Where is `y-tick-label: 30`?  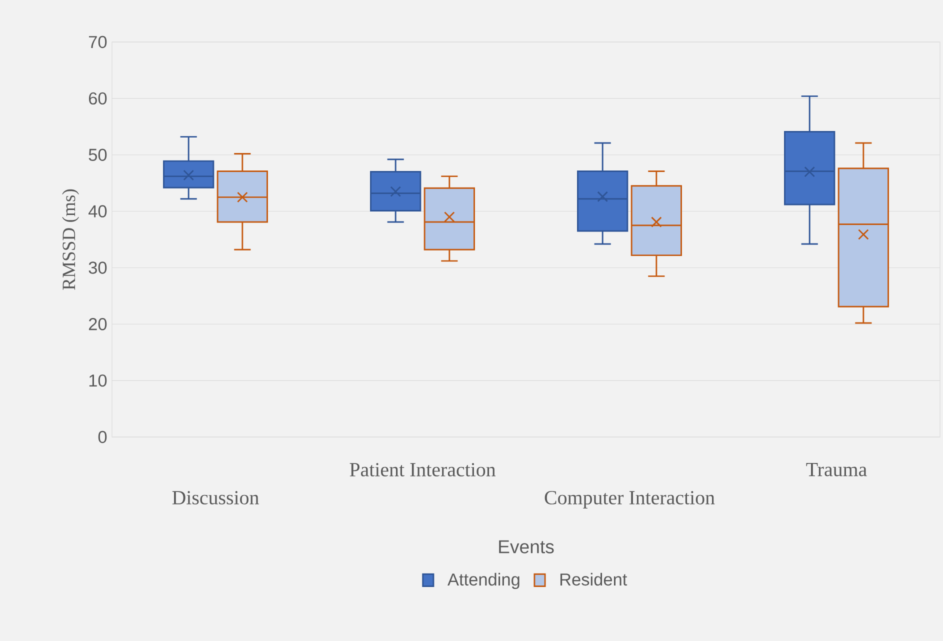 y-tick-label: 30 is located at coordinates (97, 268).